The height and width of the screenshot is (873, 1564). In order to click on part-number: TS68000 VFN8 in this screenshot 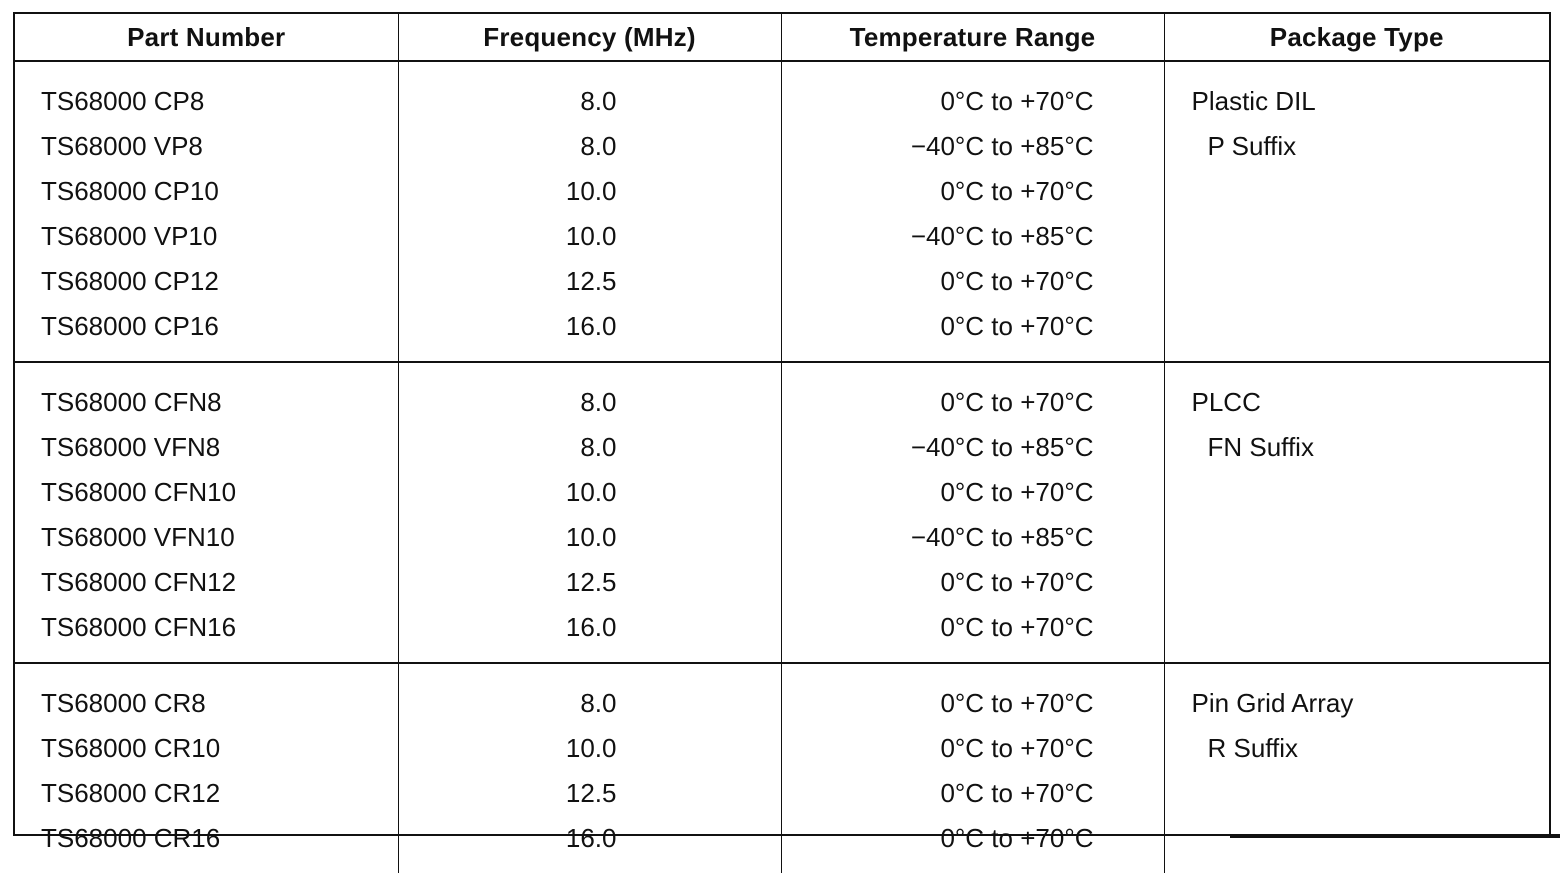, I will do `click(206, 447)`.